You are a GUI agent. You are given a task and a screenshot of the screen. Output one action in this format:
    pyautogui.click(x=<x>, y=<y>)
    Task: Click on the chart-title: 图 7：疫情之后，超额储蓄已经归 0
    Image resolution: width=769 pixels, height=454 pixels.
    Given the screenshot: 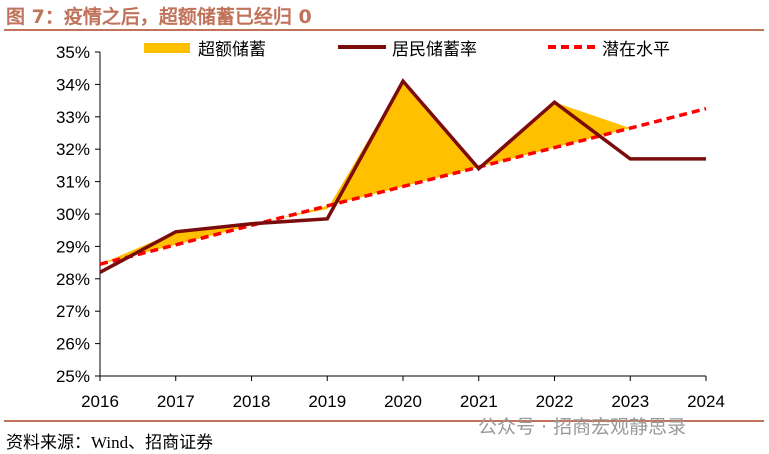 What is the action you would take?
    pyautogui.click(x=159, y=17)
    